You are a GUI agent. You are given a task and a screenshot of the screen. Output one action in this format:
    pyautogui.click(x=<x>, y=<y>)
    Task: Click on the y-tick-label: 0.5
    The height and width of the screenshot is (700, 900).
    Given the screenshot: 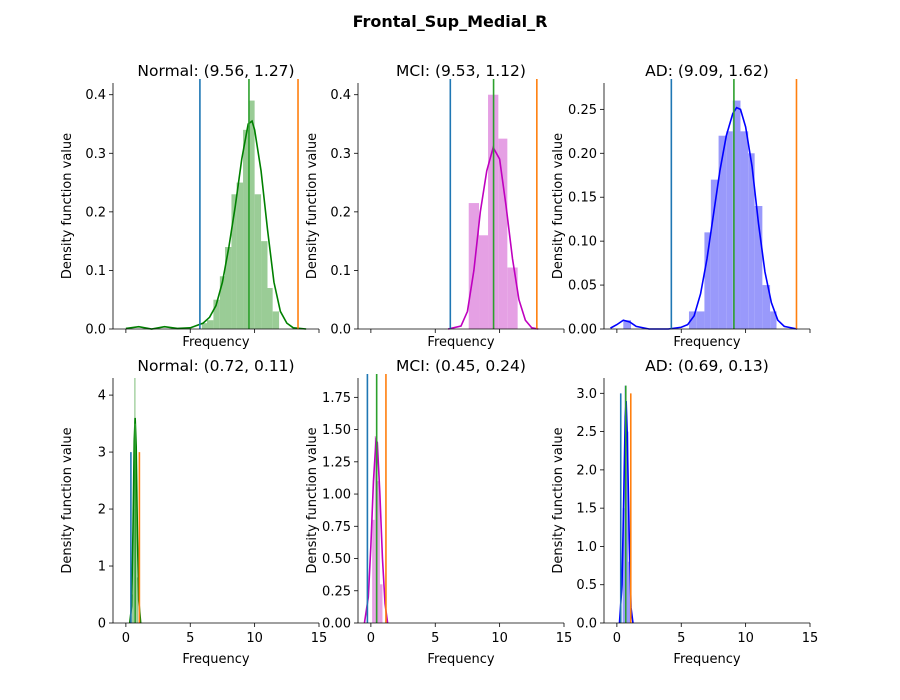 What is the action you would take?
    pyautogui.click(x=586, y=585)
    